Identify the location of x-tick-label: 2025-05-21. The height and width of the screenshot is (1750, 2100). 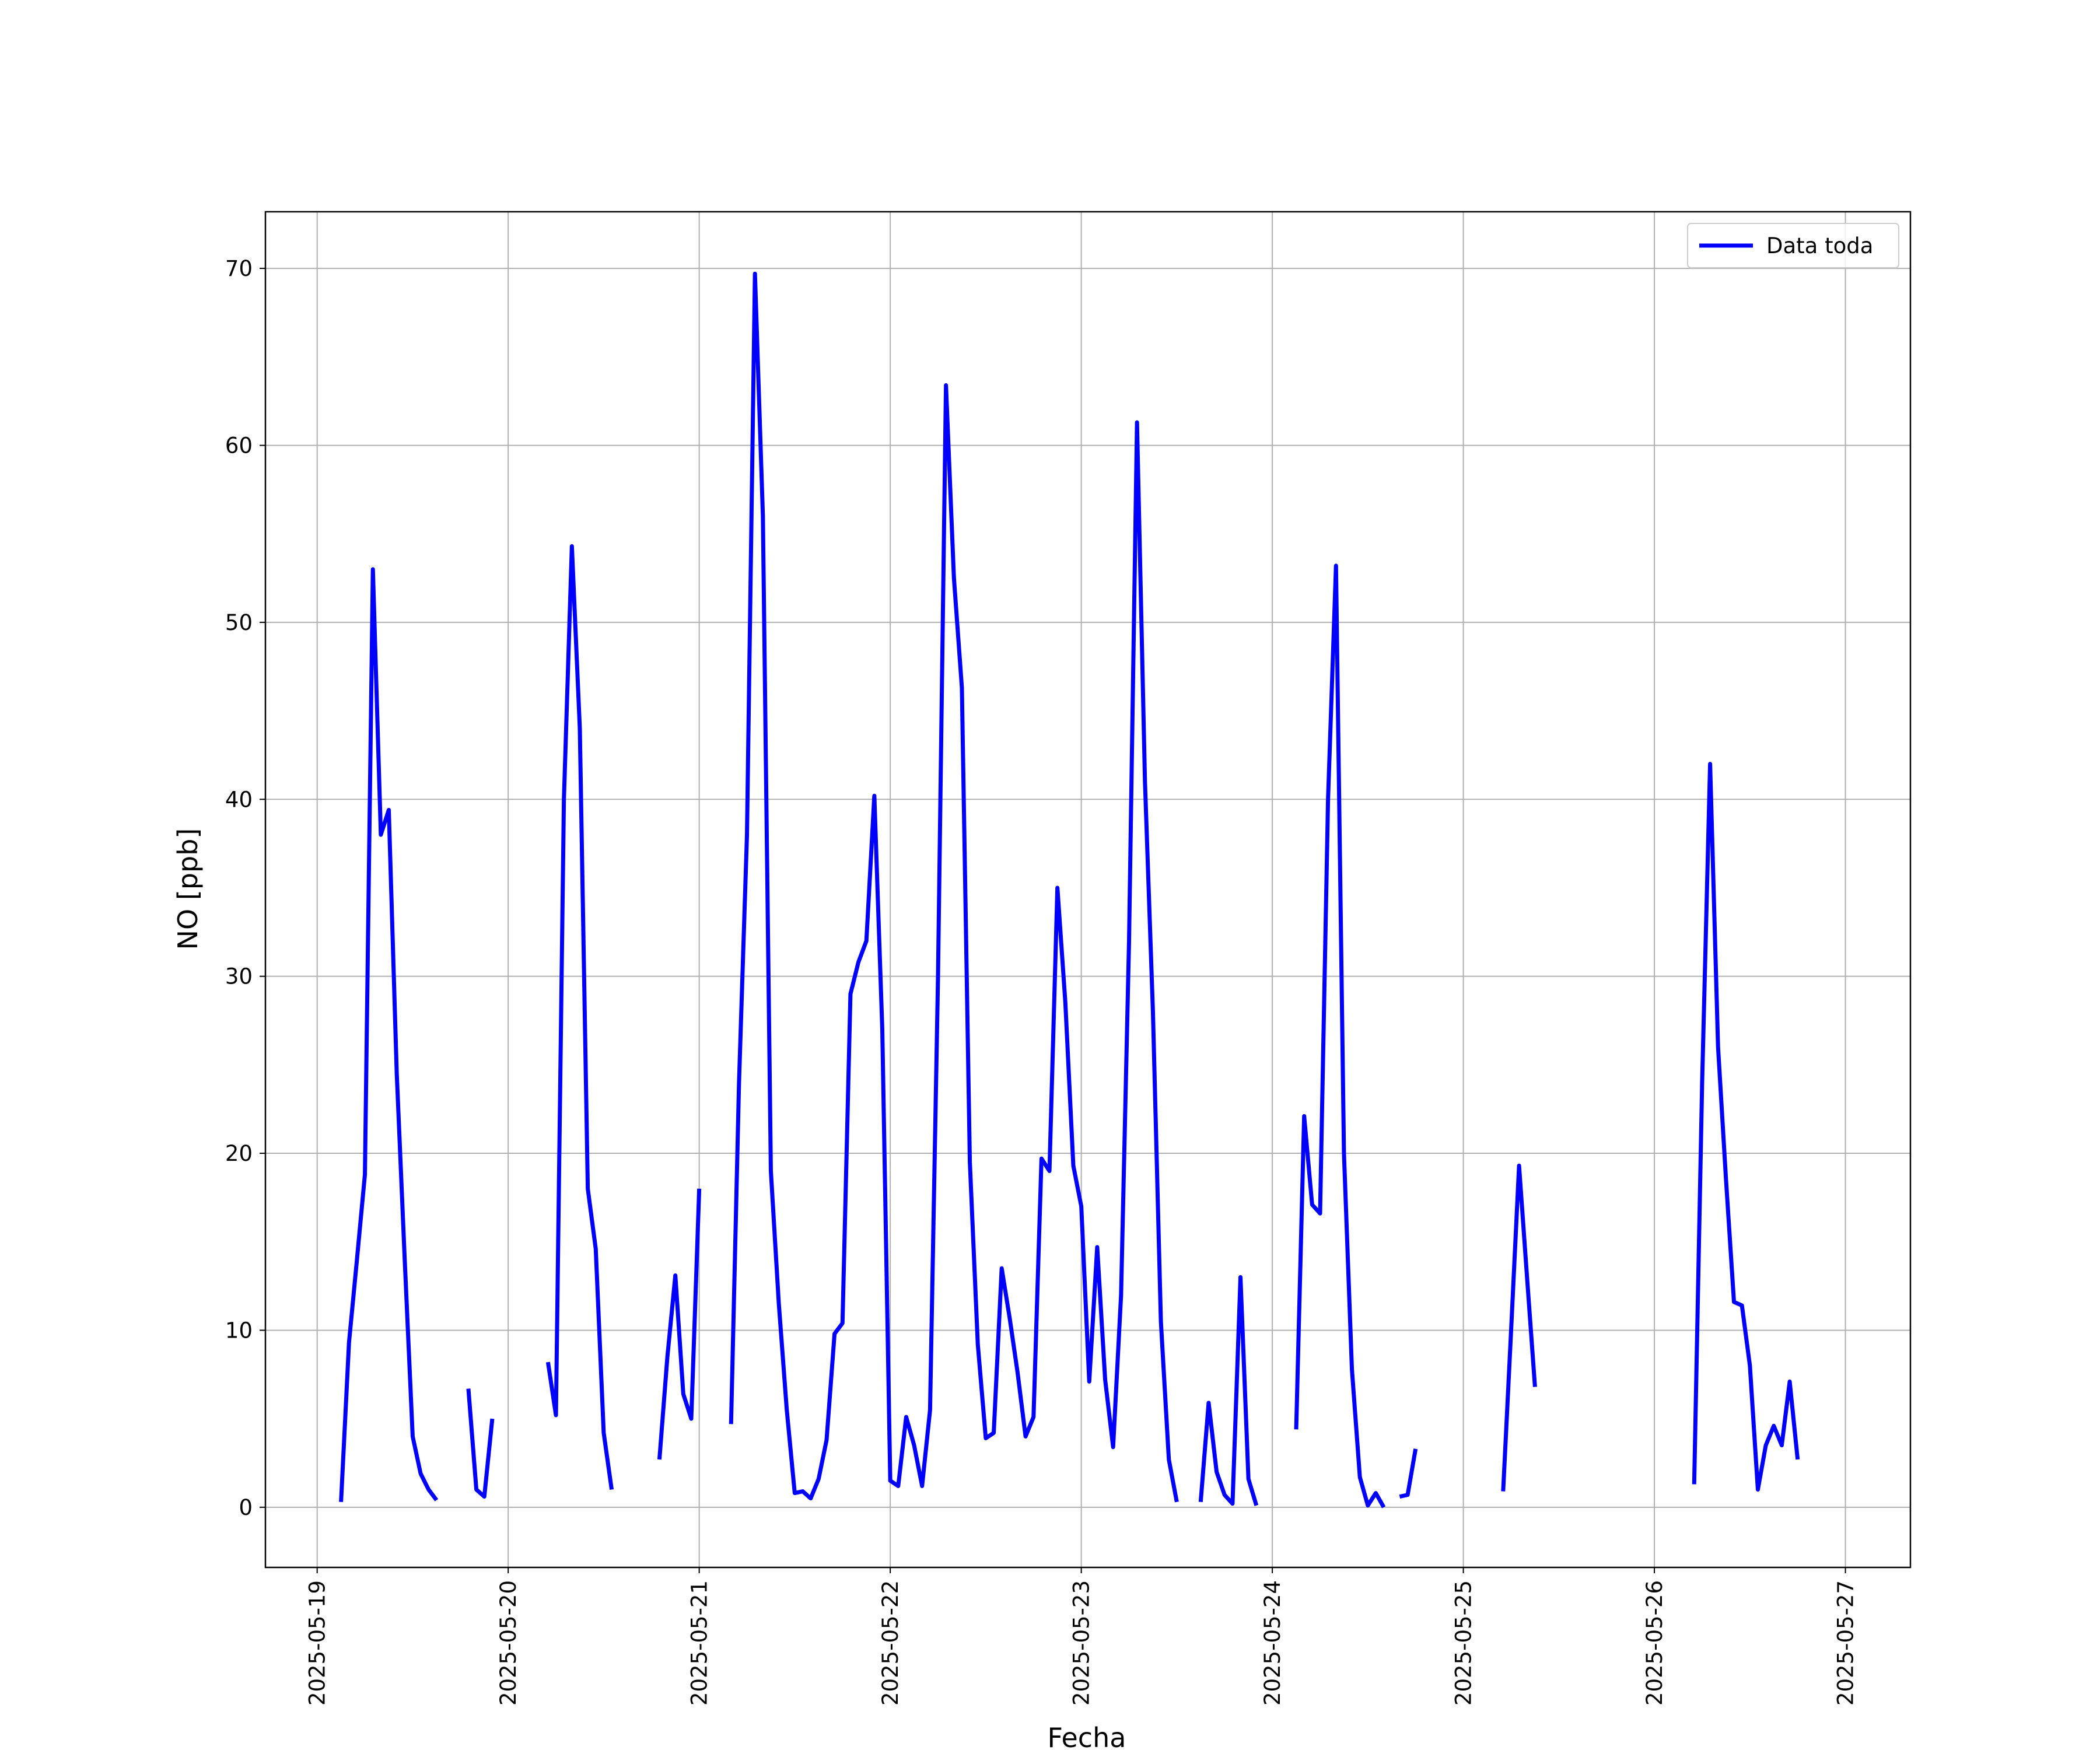
(699, 1643).